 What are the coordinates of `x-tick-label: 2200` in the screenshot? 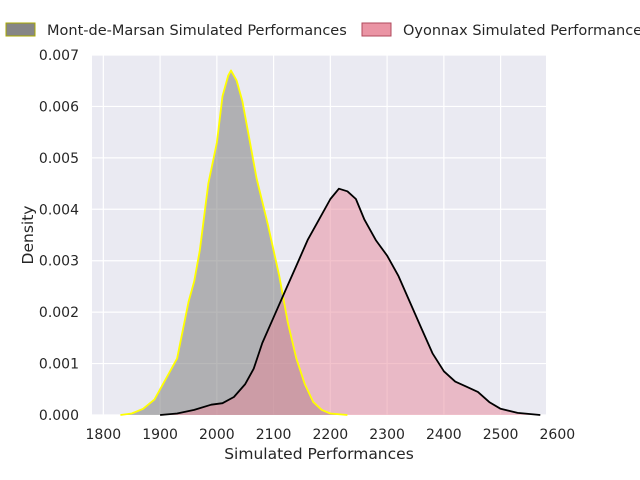 It's located at (331, 435).